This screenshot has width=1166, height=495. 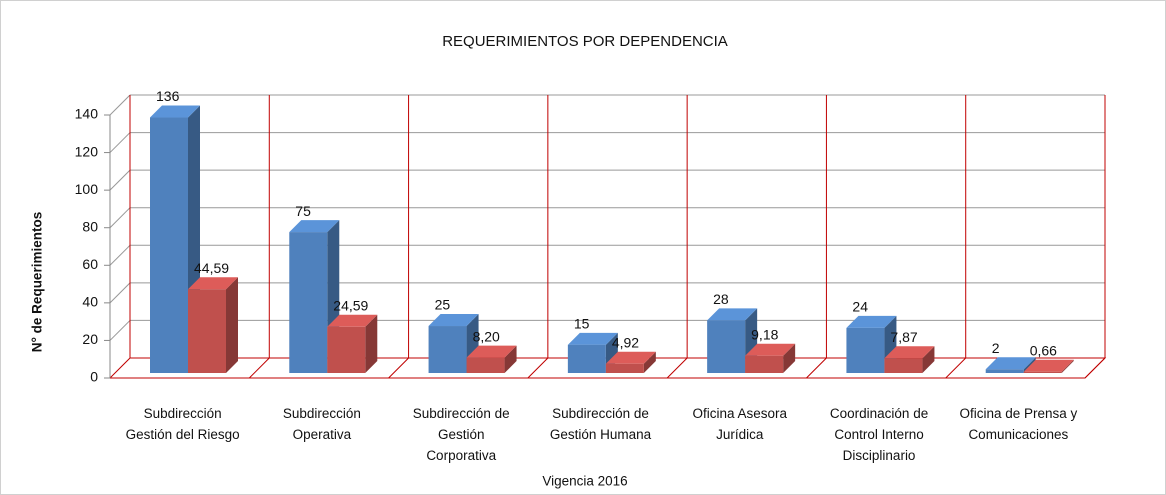 What do you see at coordinates (90, 226) in the screenshot?
I see `y-tick-label: 80` at bounding box center [90, 226].